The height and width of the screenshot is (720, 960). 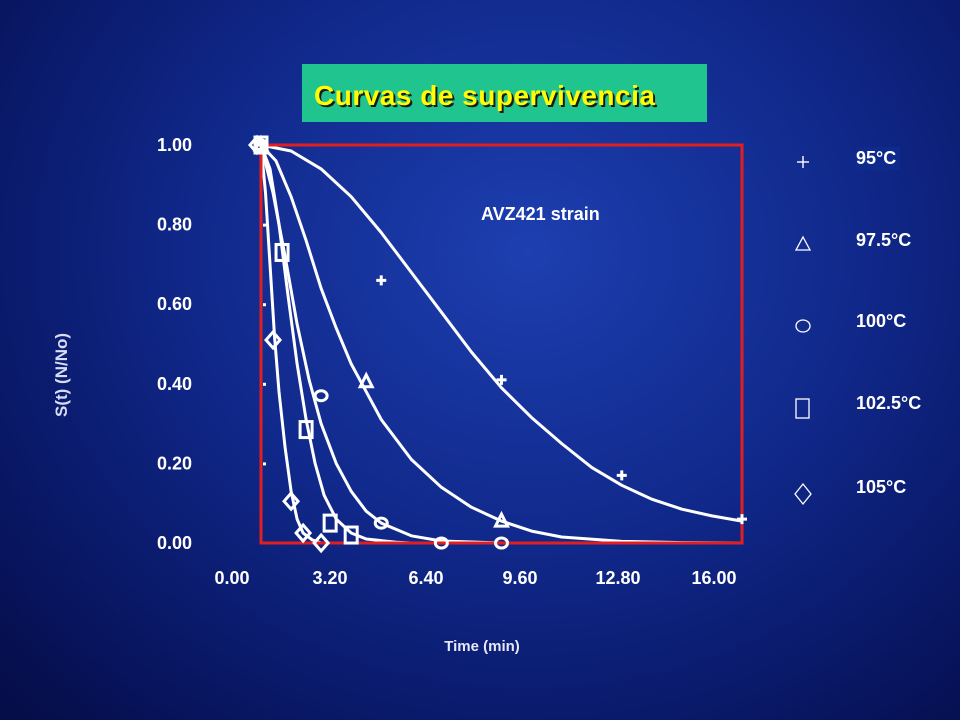 What do you see at coordinates (174, 384) in the screenshot?
I see `y-tick-label: 0.40` at bounding box center [174, 384].